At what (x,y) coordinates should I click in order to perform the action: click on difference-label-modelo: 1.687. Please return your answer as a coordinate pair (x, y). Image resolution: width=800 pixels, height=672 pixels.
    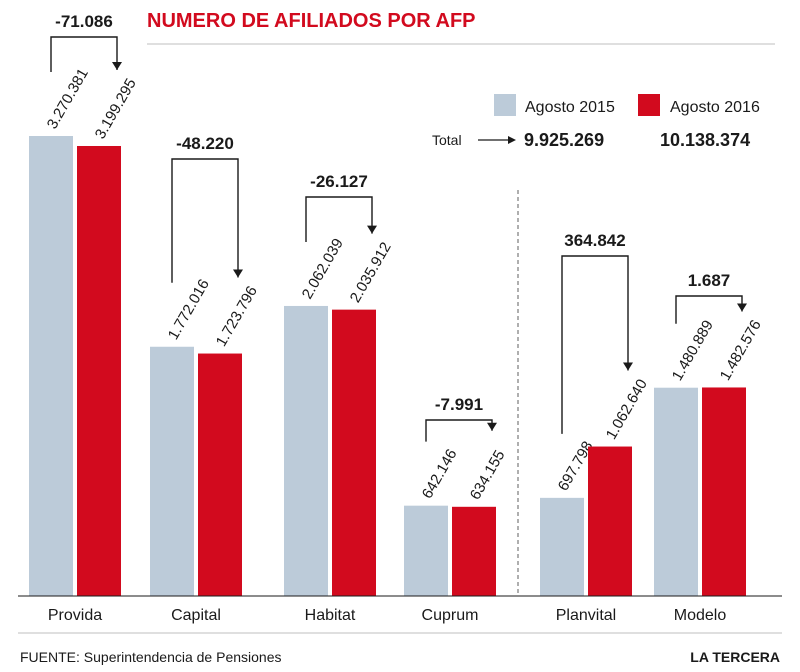
    Looking at the image, I should click on (709, 280).